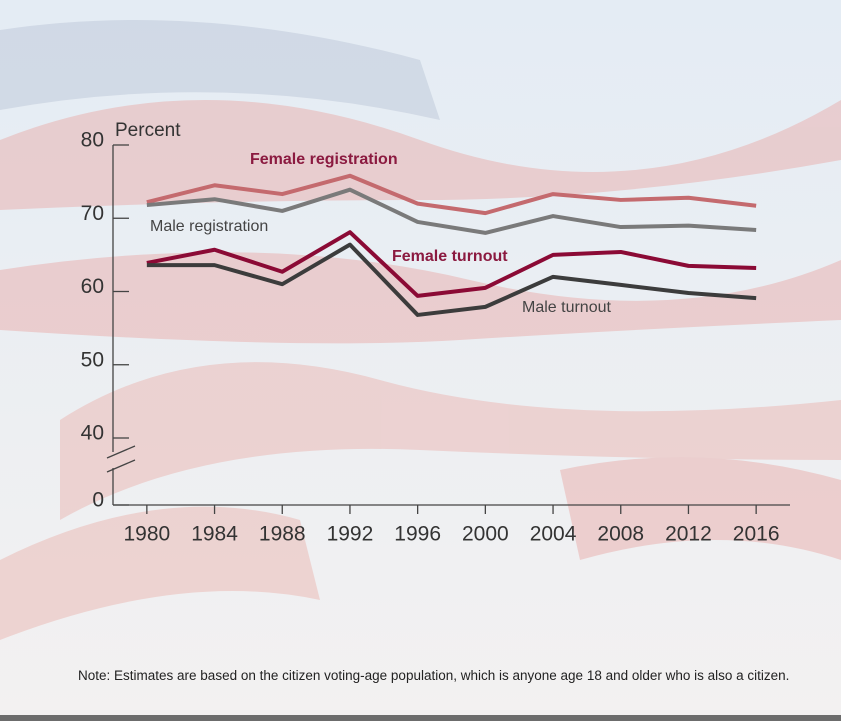 The image size is (841, 721). I want to click on x-tick-label: 2016, so click(756, 534).